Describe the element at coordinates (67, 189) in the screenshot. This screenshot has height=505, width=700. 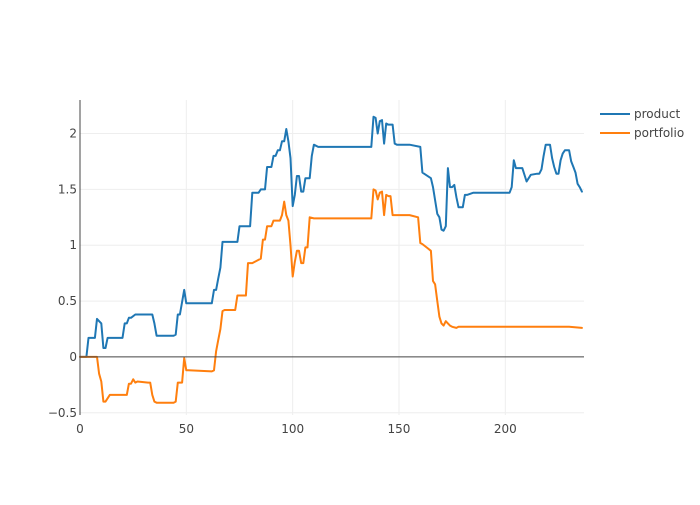
I see `y-tick-label: 1.5` at that location.